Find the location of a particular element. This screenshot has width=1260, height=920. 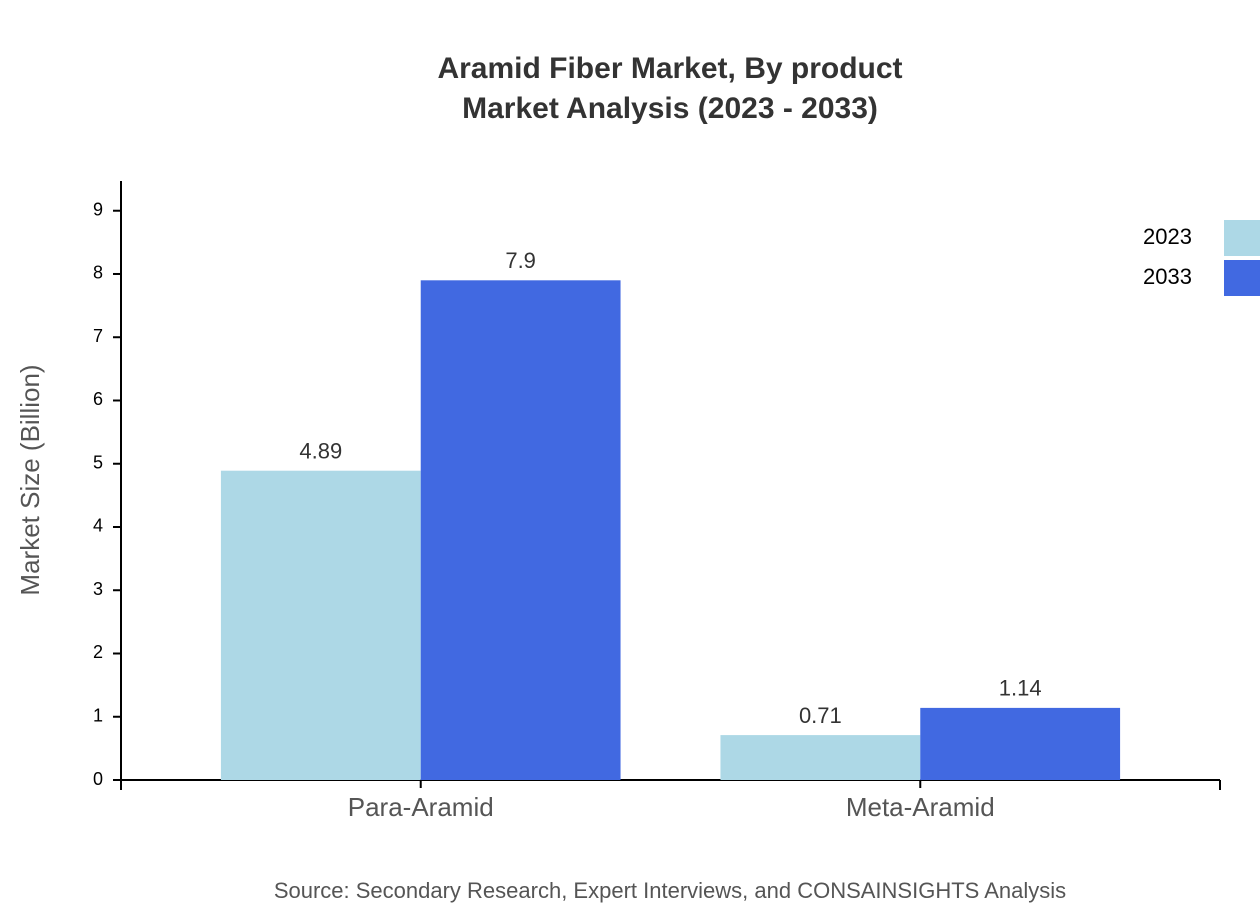

y-tick-label: 7 is located at coordinates (98, 336).